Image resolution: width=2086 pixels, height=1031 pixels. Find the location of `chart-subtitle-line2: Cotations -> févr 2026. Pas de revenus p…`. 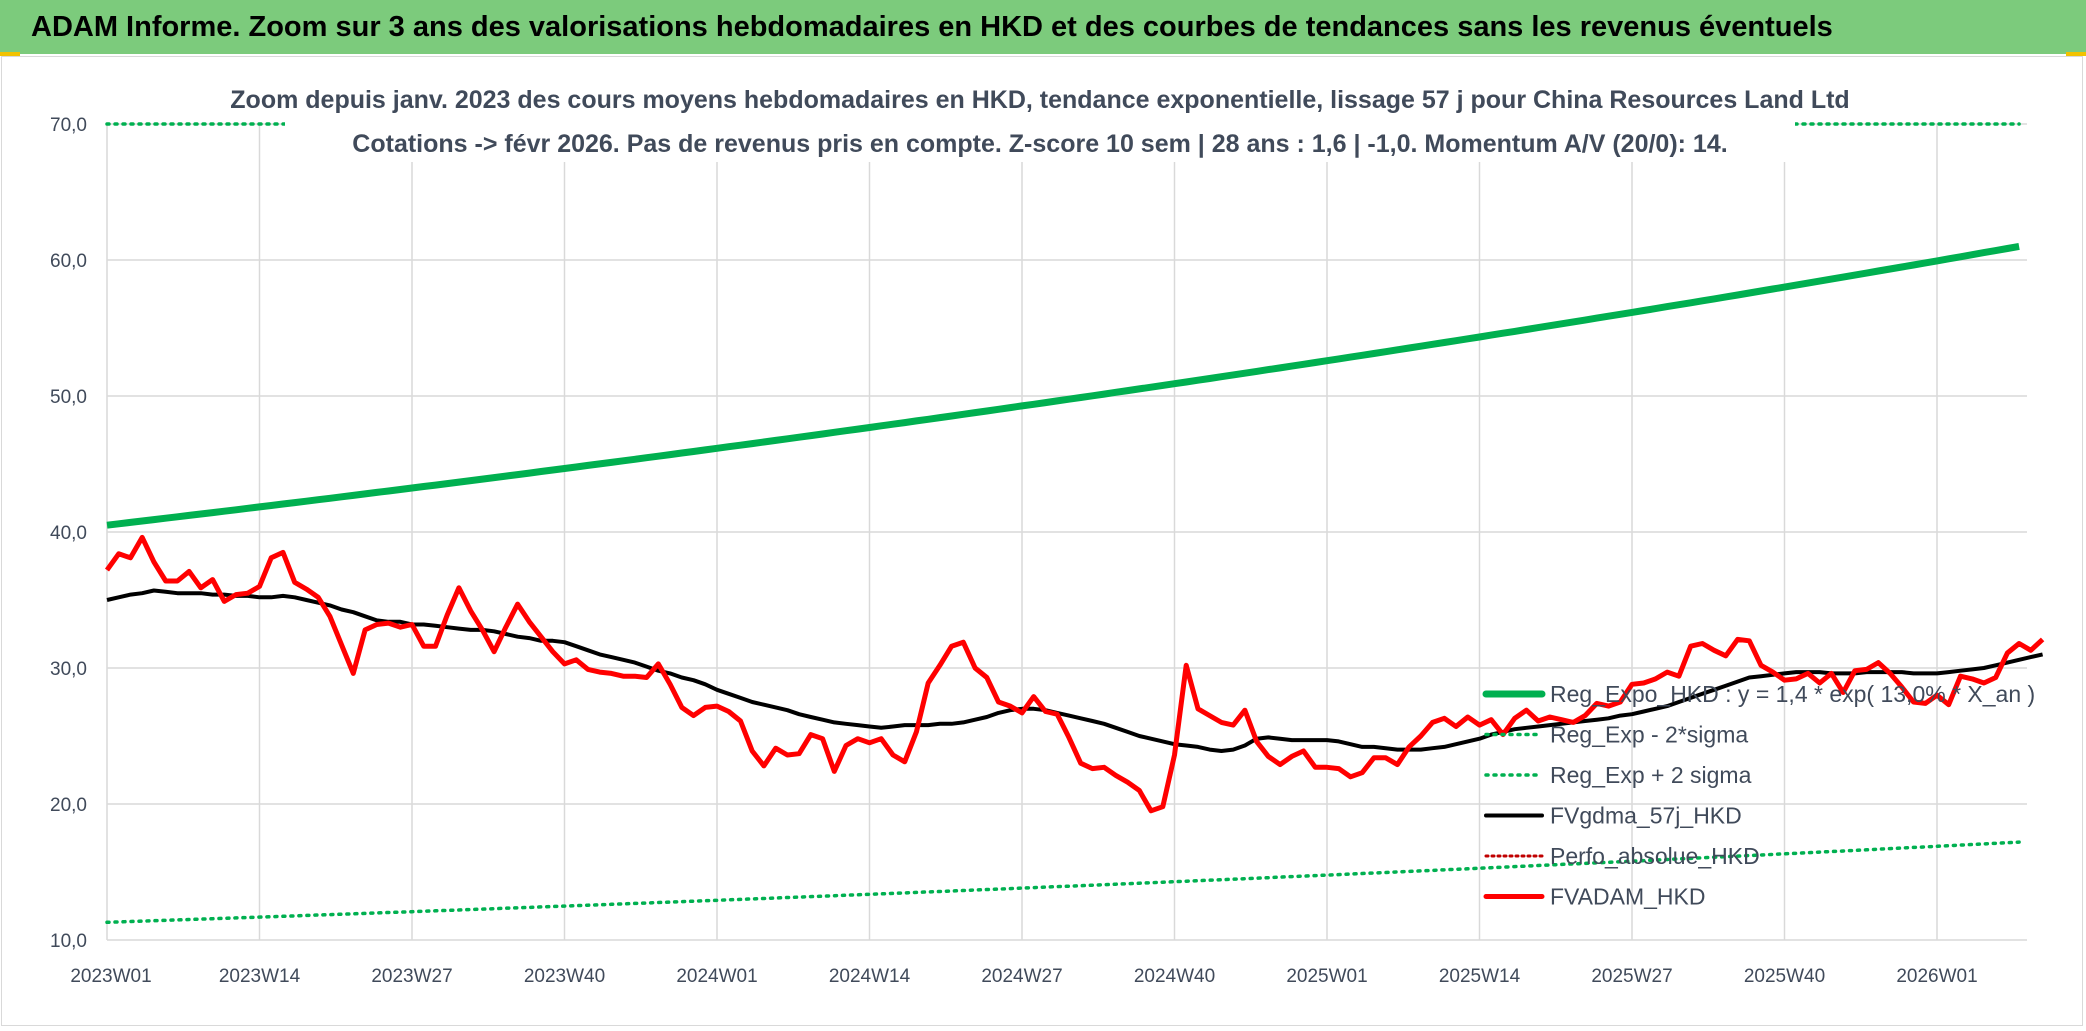

chart-subtitle-line2: Cotations -> févr 2026. Pas de revenus p… is located at coordinates (1039, 144).